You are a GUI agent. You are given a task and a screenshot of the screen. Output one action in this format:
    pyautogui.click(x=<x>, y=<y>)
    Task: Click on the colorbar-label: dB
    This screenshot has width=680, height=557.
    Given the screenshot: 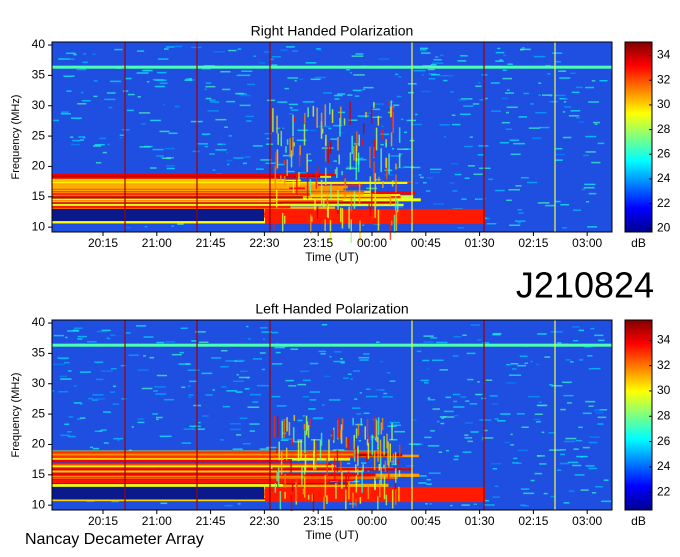 What is the action you would take?
    pyautogui.click(x=638, y=243)
    